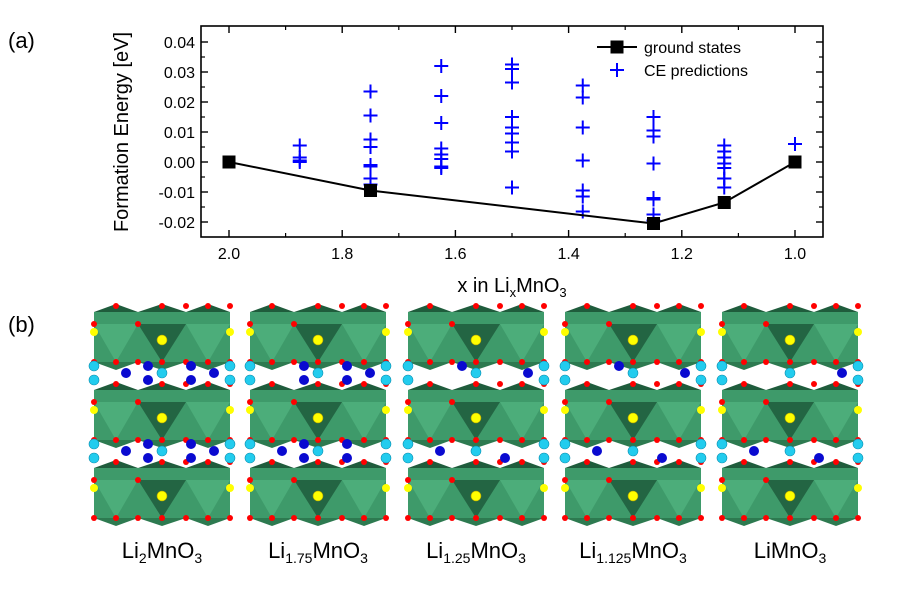  Describe the element at coordinates (455, 254) in the screenshot. I see `x-tick-label: 1.6` at that location.